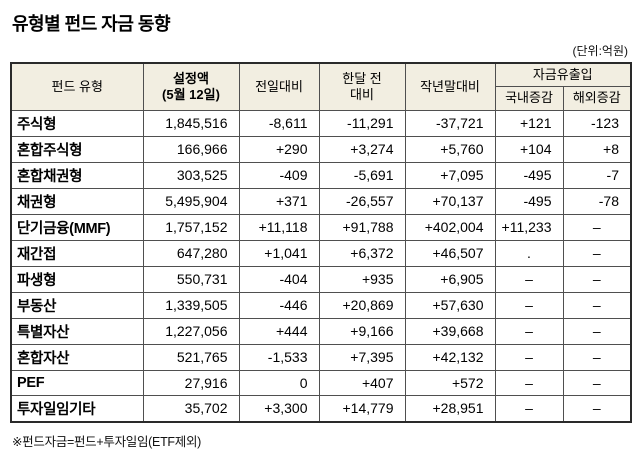 Image resolution: width=640 pixels, height=457 pixels. Describe the element at coordinates (279, 123) in the screenshot. I see `value-cell: -8,611` at that location.